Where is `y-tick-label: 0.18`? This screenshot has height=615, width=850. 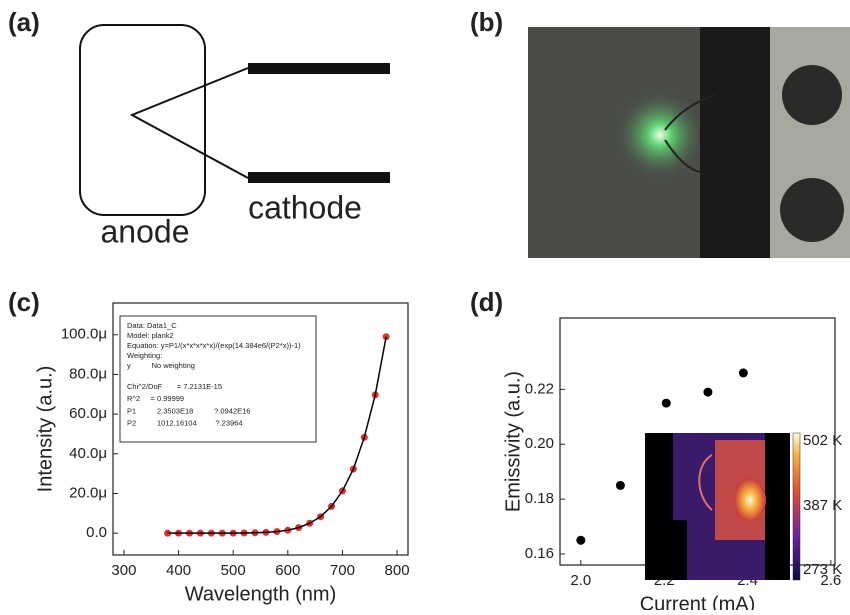 y-tick-label: 0.18 is located at coordinates (539, 498).